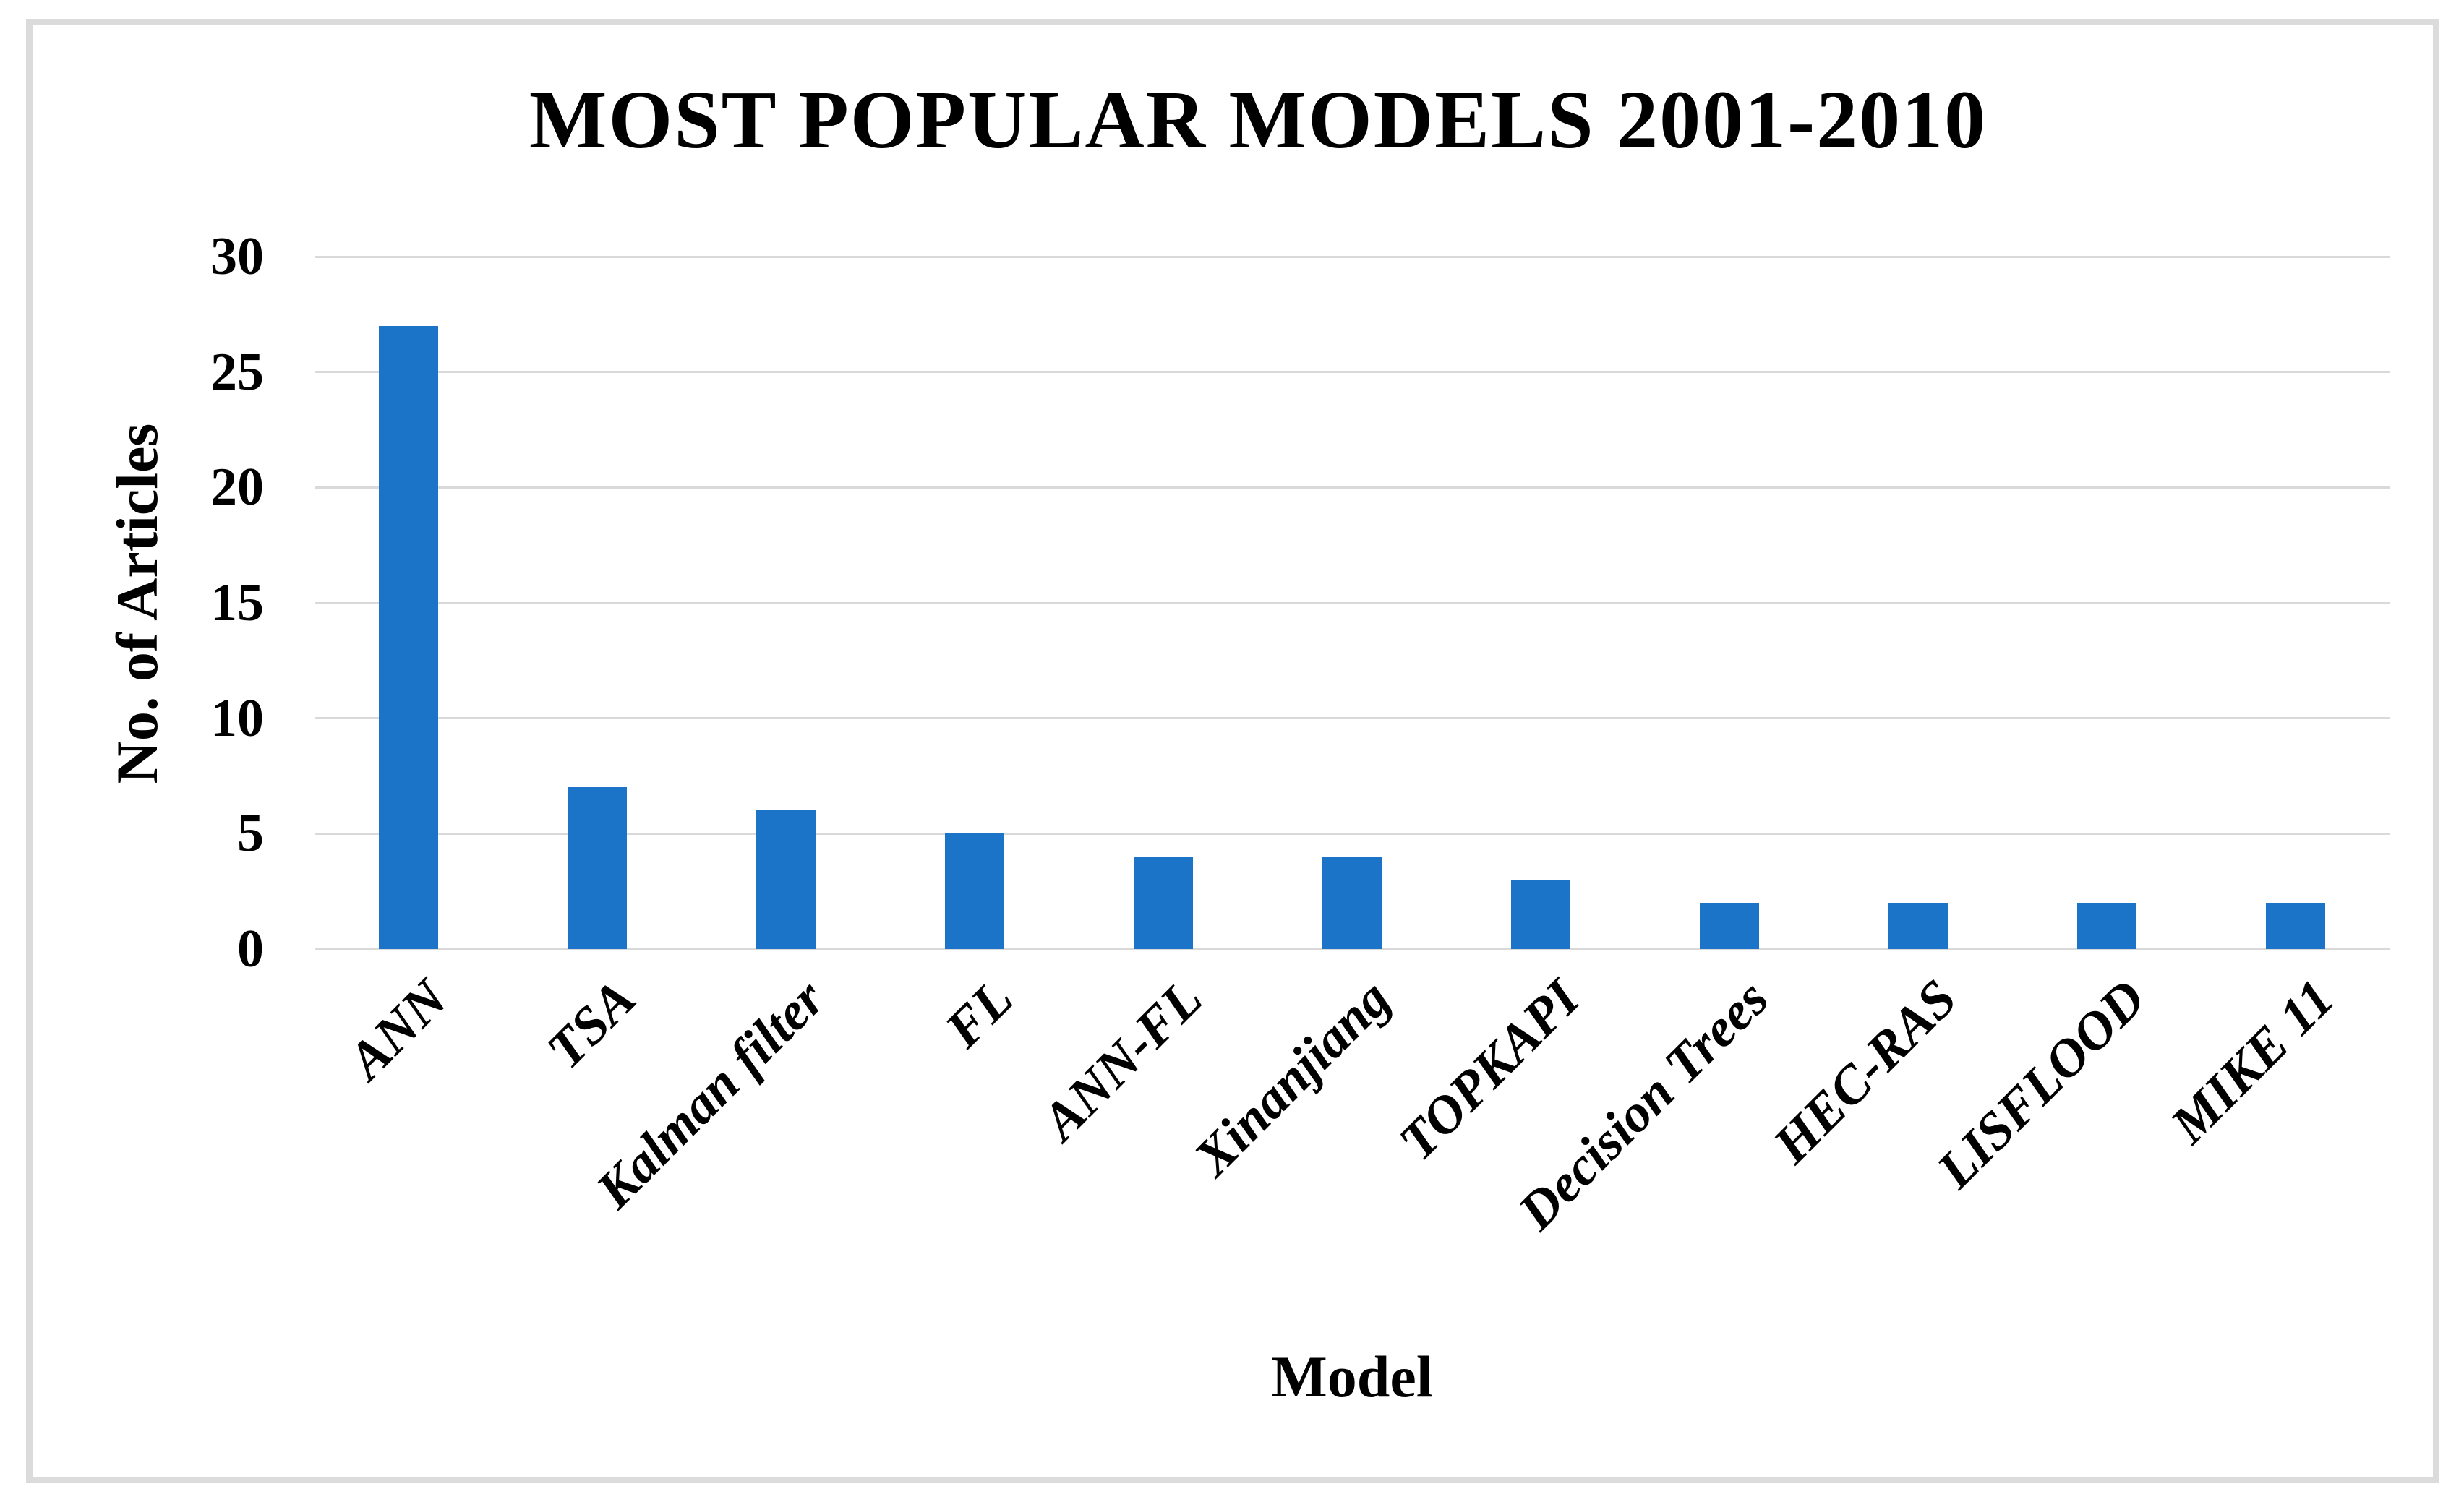 This screenshot has width=2464, height=1502. Describe the element at coordinates (2106, 926) in the screenshot. I see `bar-lisflood` at that location.